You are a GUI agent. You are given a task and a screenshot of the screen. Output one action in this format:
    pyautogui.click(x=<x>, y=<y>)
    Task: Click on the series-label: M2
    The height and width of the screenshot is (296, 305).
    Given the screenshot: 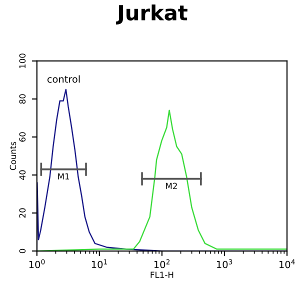 What is the action you would take?
    pyautogui.click(x=171, y=185)
    